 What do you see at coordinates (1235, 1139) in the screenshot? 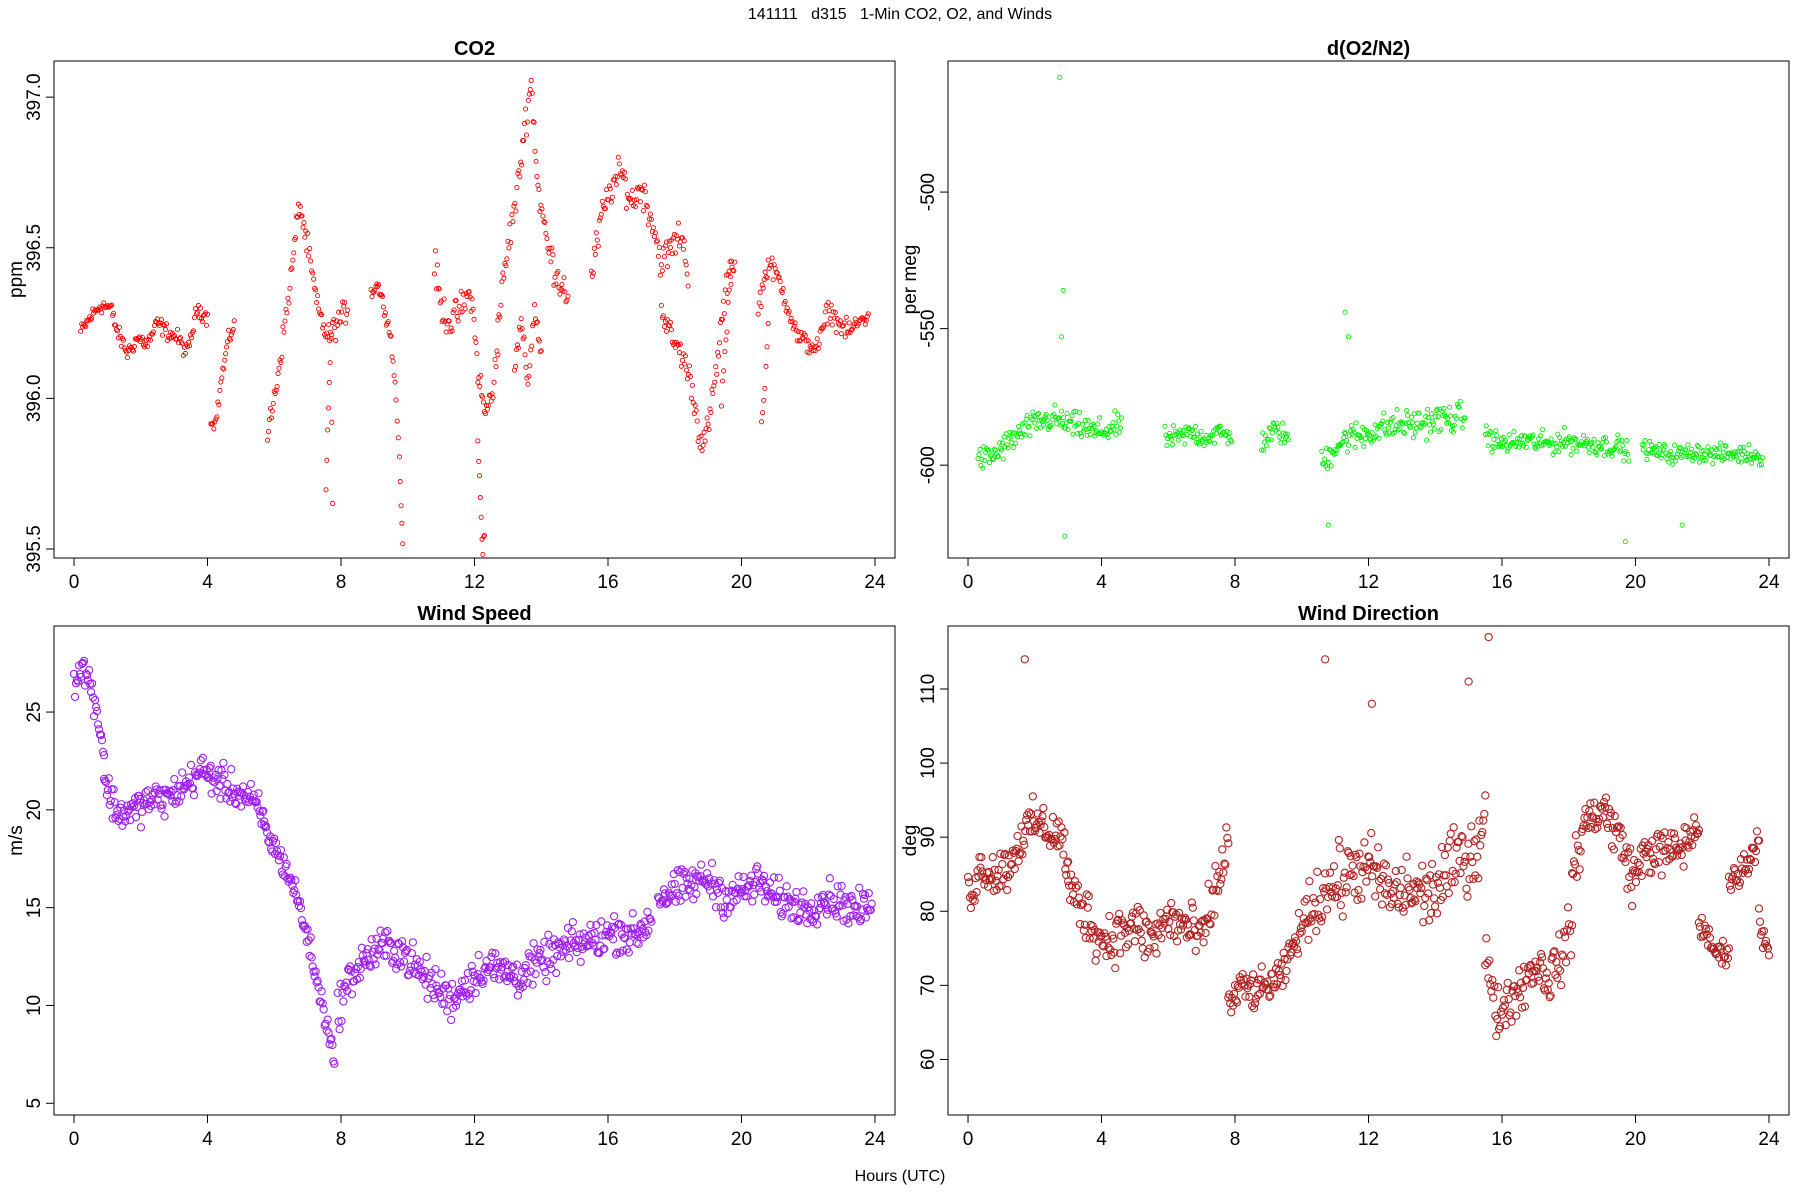
I see `x-tick-label: 8` at bounding box center [1235, 1139].